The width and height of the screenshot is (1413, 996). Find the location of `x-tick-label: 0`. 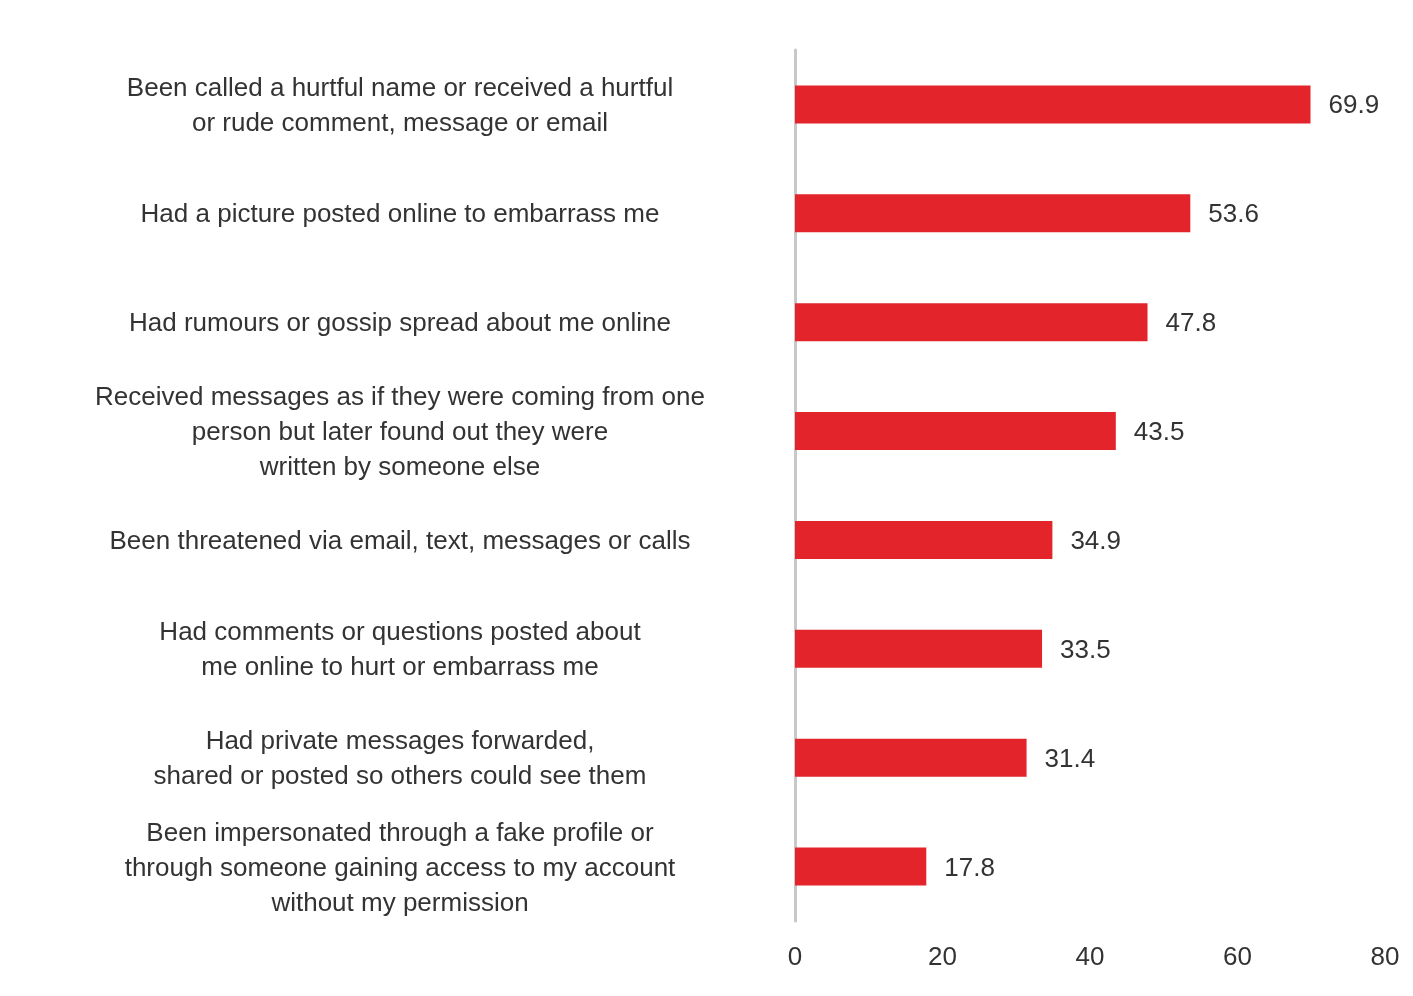

x-tick-label: 0 is located at coordinates (795, 956).